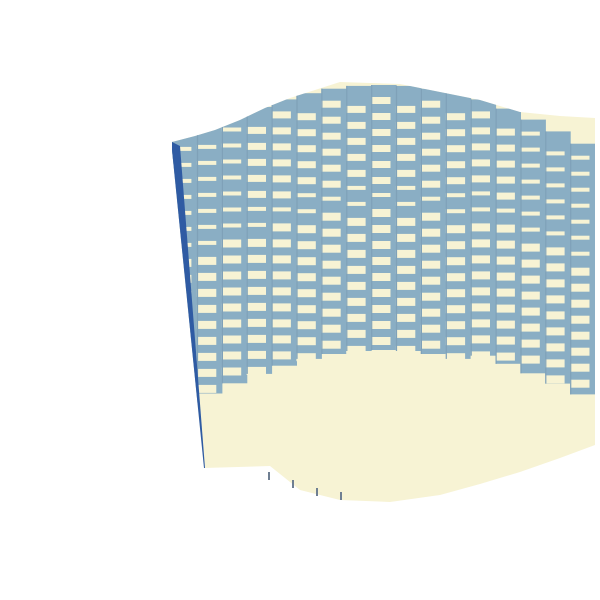 The height and width of the screenshot is (600, 600). I want to click on voxel-stub, so click(317, 492).